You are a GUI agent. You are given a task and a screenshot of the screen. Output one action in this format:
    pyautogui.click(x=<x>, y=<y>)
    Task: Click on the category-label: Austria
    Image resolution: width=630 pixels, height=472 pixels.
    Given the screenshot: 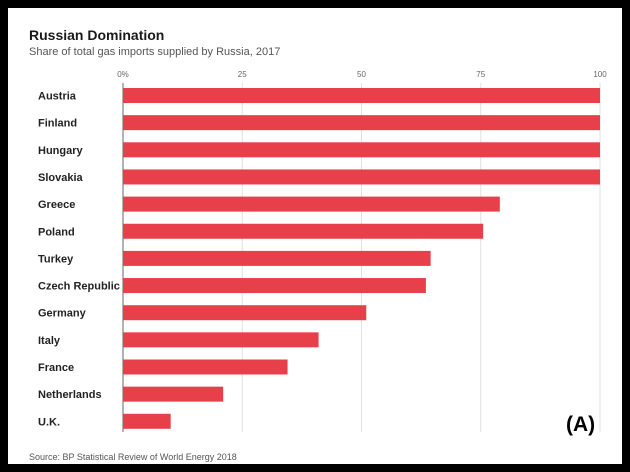 What is the action you would take?
    pyautogui.click(x=57, y=97)
    